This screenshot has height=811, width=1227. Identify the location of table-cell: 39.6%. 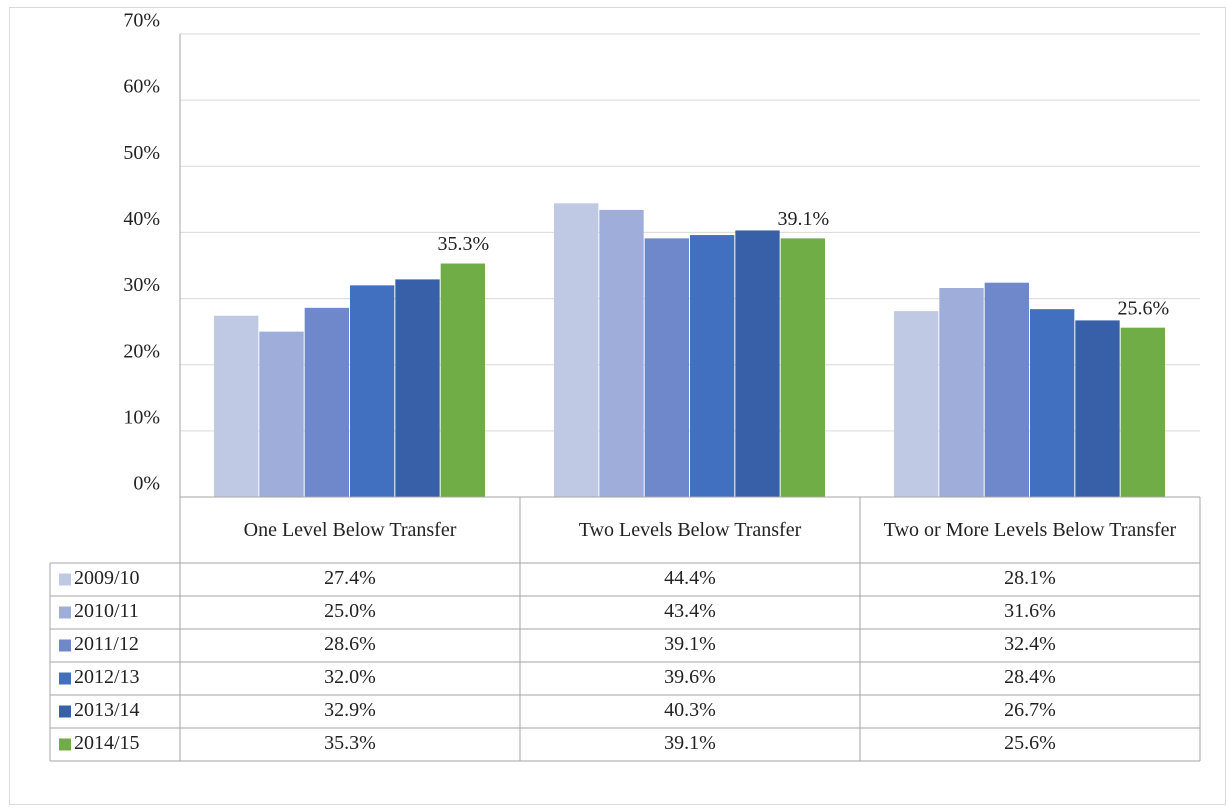
(690, 677).